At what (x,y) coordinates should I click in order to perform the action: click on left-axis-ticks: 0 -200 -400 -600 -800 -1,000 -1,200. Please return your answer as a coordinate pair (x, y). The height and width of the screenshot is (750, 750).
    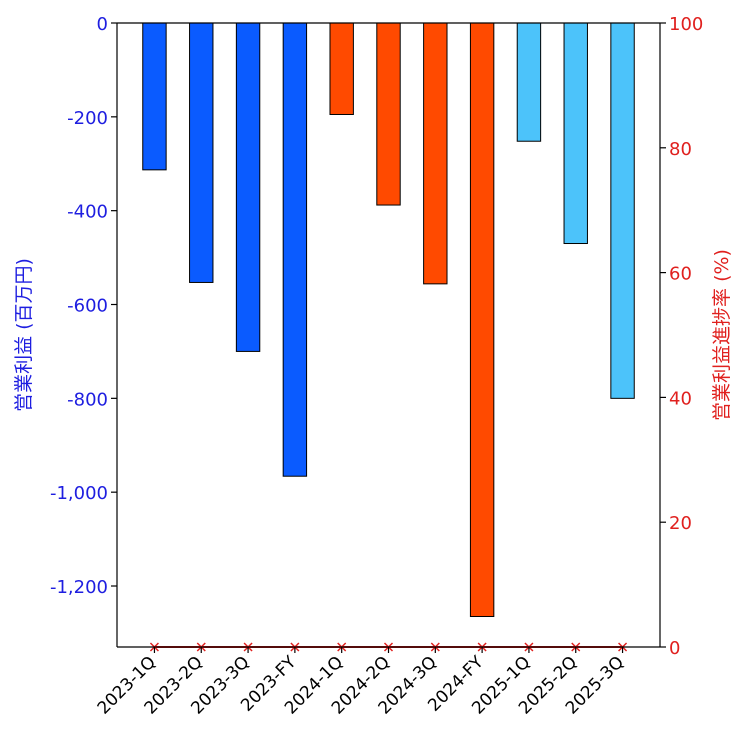
    Looking at the image, I should click on (83, 306).